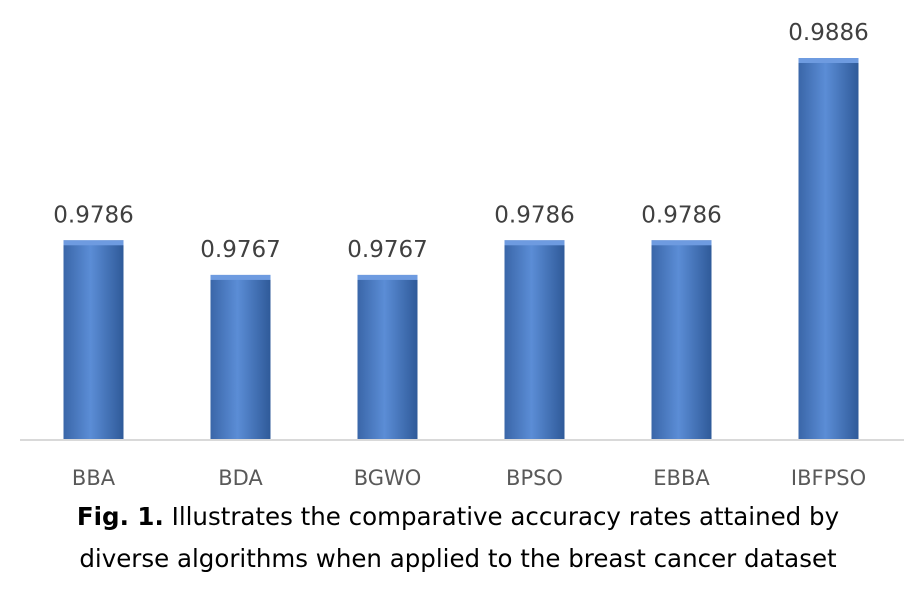 The image size is (916, 596). I want to click on value-label-bpso: 0.9786, so click(534, 215).